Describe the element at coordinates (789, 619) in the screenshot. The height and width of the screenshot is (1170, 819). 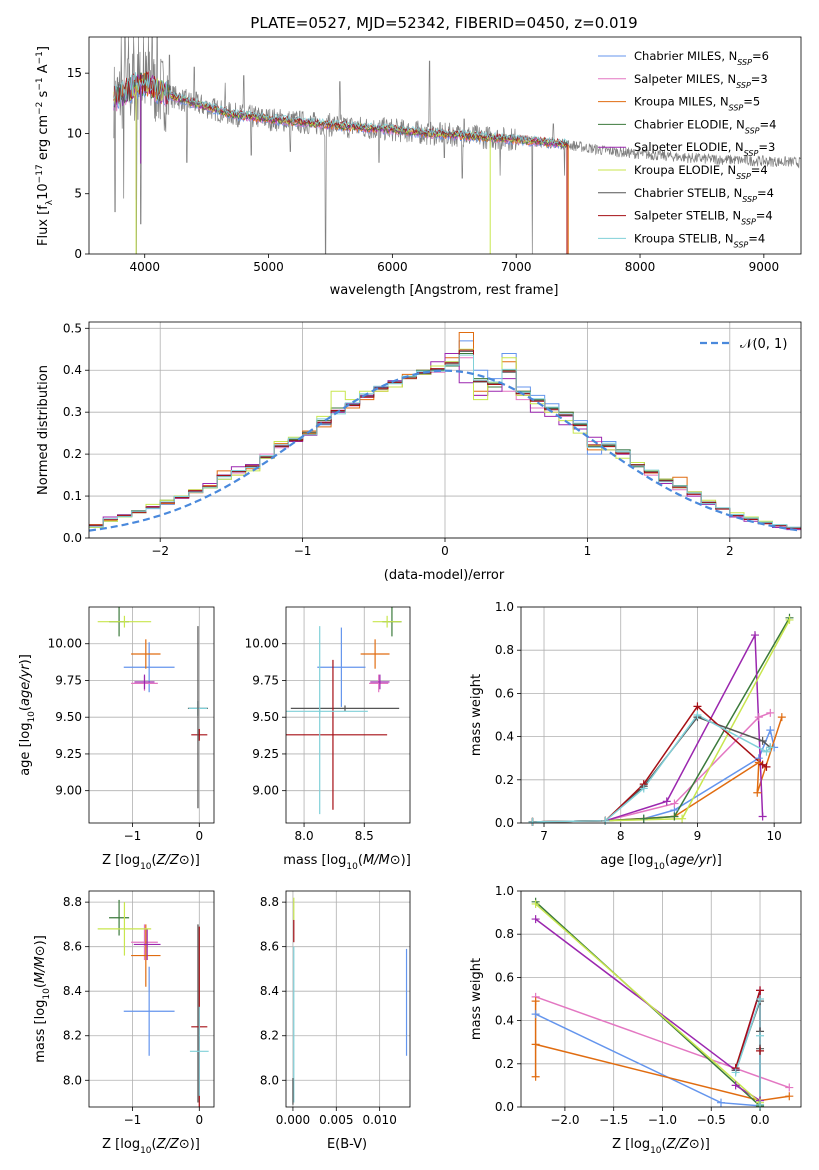
I see `weight-marker-kroupa_elodie` at that location.